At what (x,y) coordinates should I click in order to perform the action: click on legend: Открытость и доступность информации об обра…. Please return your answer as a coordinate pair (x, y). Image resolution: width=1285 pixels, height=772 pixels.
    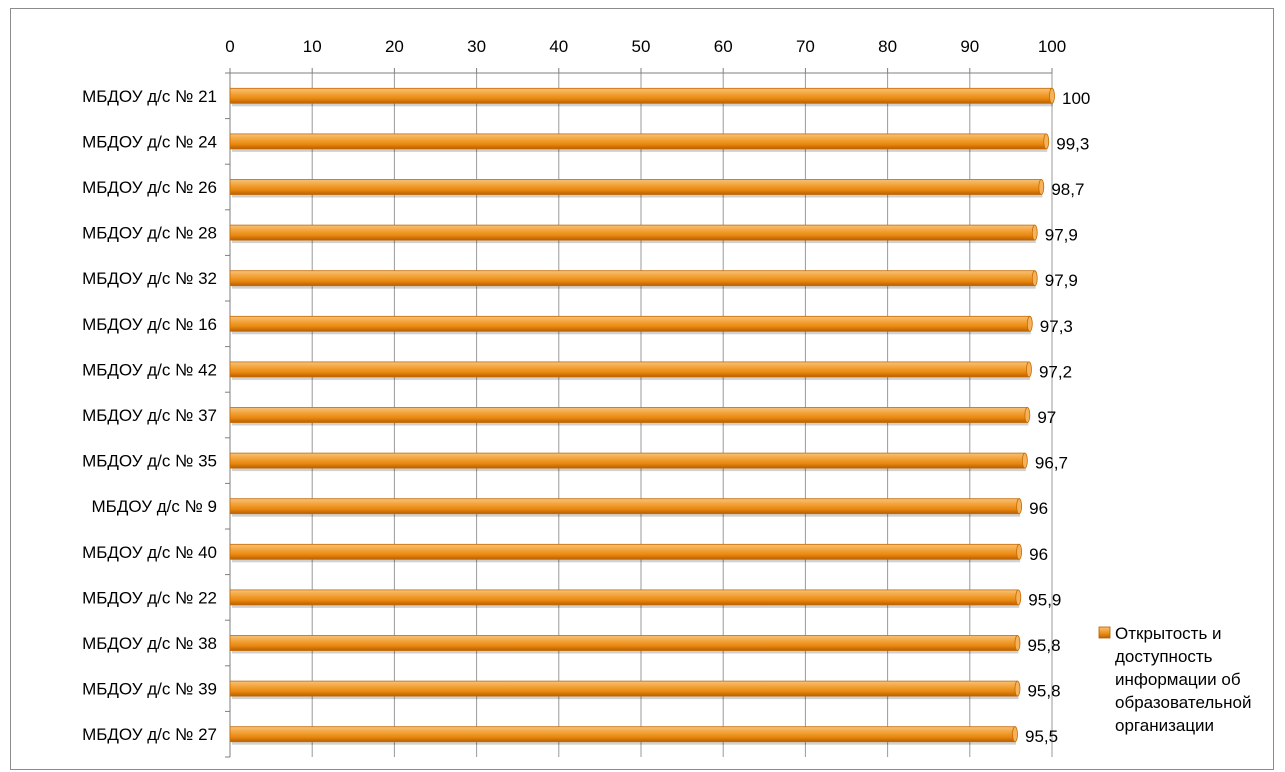
    Looking at the image, I should click on (1175, 679).